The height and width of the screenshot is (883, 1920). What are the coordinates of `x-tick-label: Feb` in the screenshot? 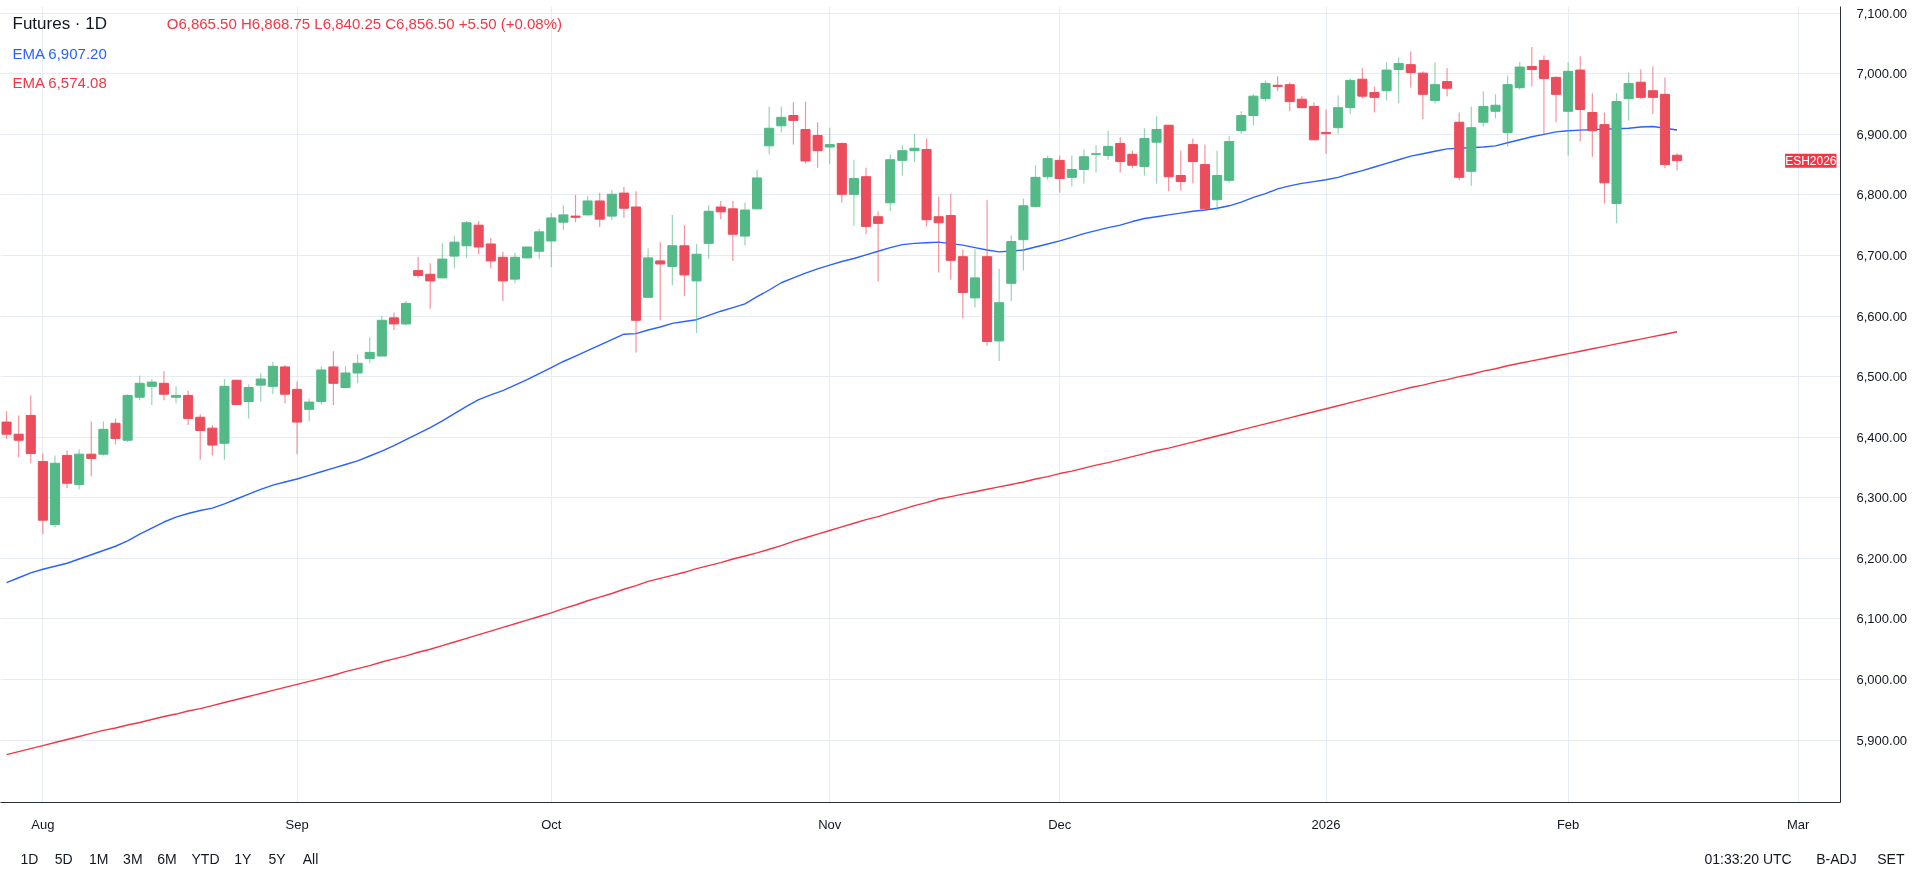 It's located at (1568, 824).